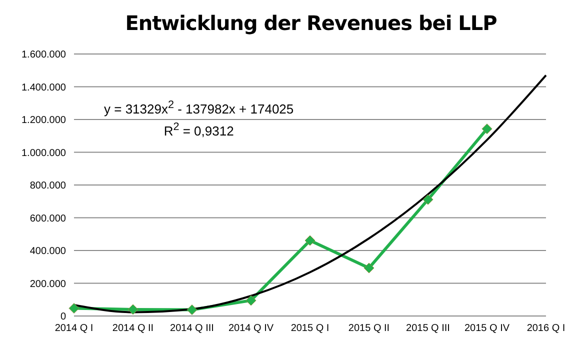 Image resolution: width=582 pixels, height=349 pixels. Describe the element at coordinates (74, 328) in the screenshot. I see `x-tick-label: 2014 Q I` at that location.